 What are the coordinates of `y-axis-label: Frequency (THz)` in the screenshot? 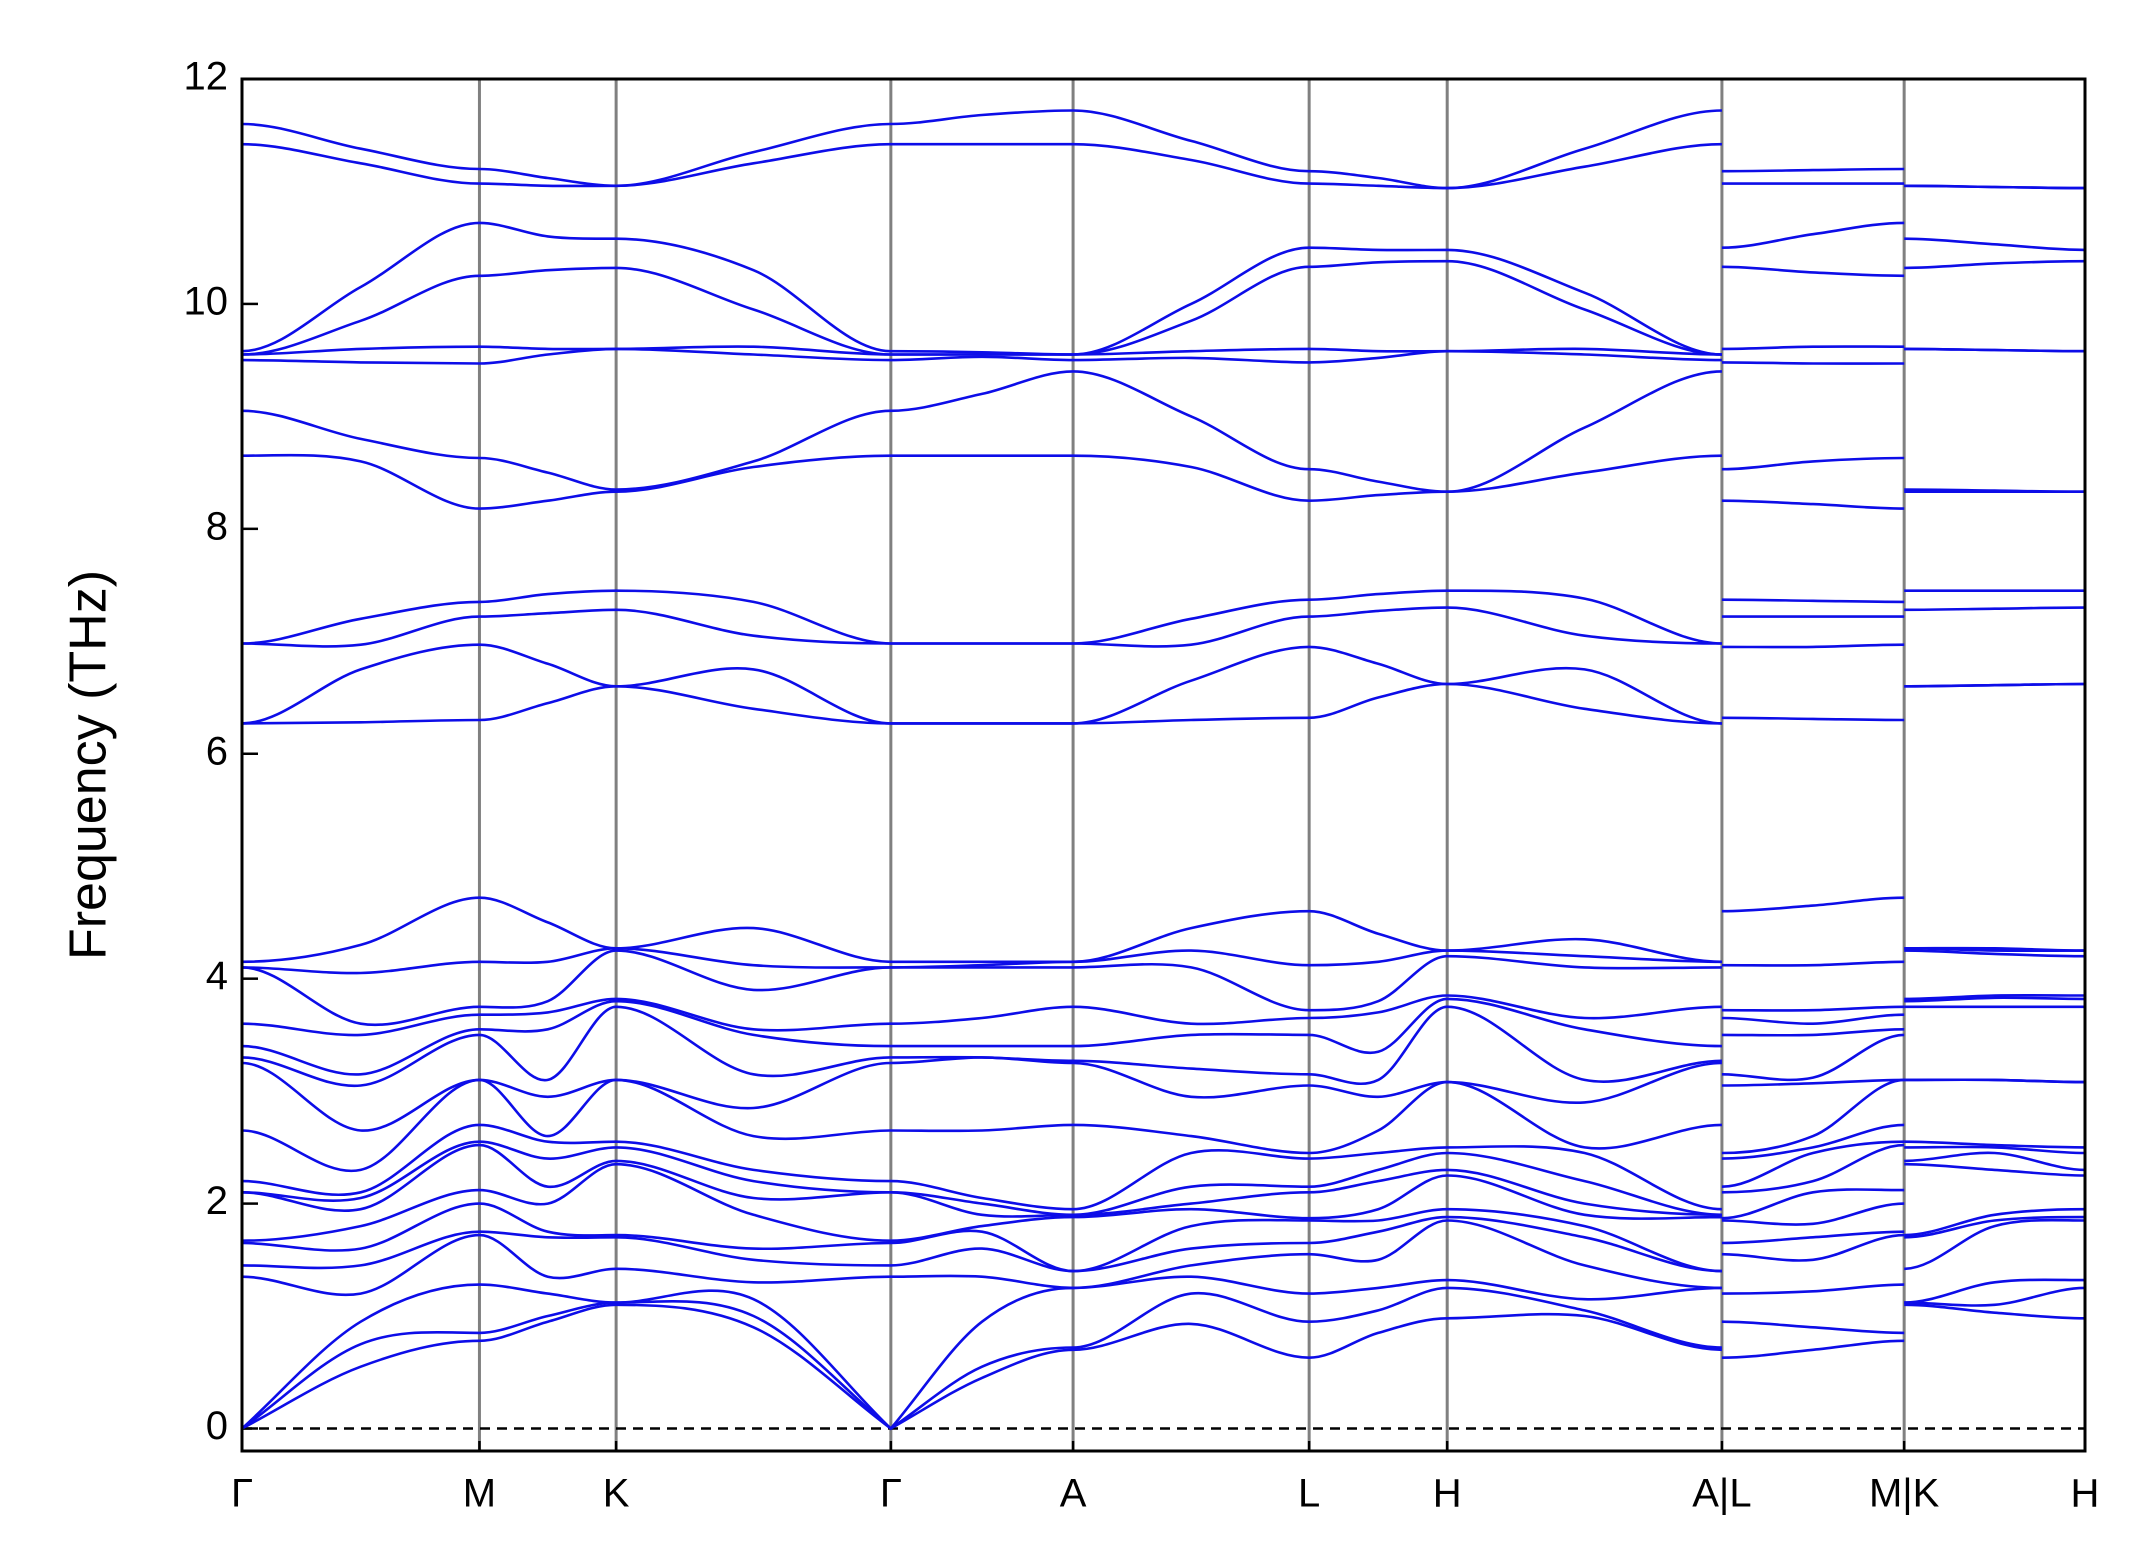 It's located at (89, 765).